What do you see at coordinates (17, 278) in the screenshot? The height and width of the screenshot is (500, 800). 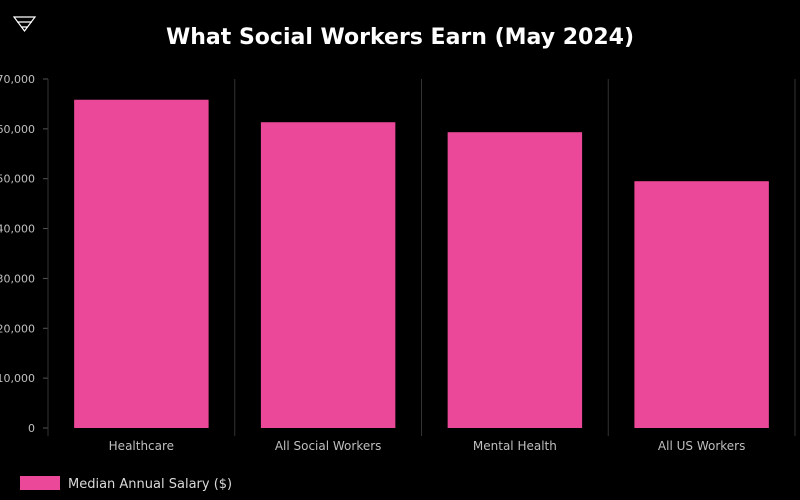 I see `y-tick-label: 30,000` at bounding box center [17, 278].